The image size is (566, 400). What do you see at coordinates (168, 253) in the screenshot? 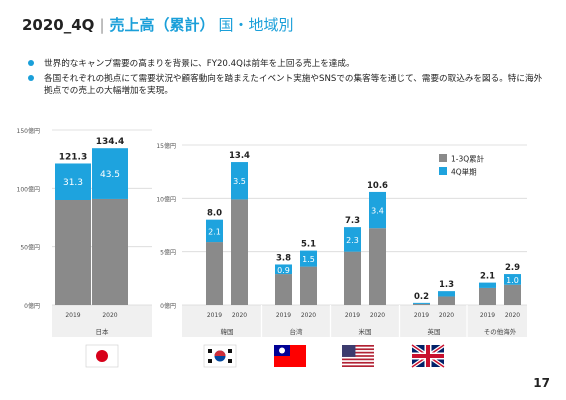
I see `y-tick-label: 5億円` at bounding box center [168, 253].